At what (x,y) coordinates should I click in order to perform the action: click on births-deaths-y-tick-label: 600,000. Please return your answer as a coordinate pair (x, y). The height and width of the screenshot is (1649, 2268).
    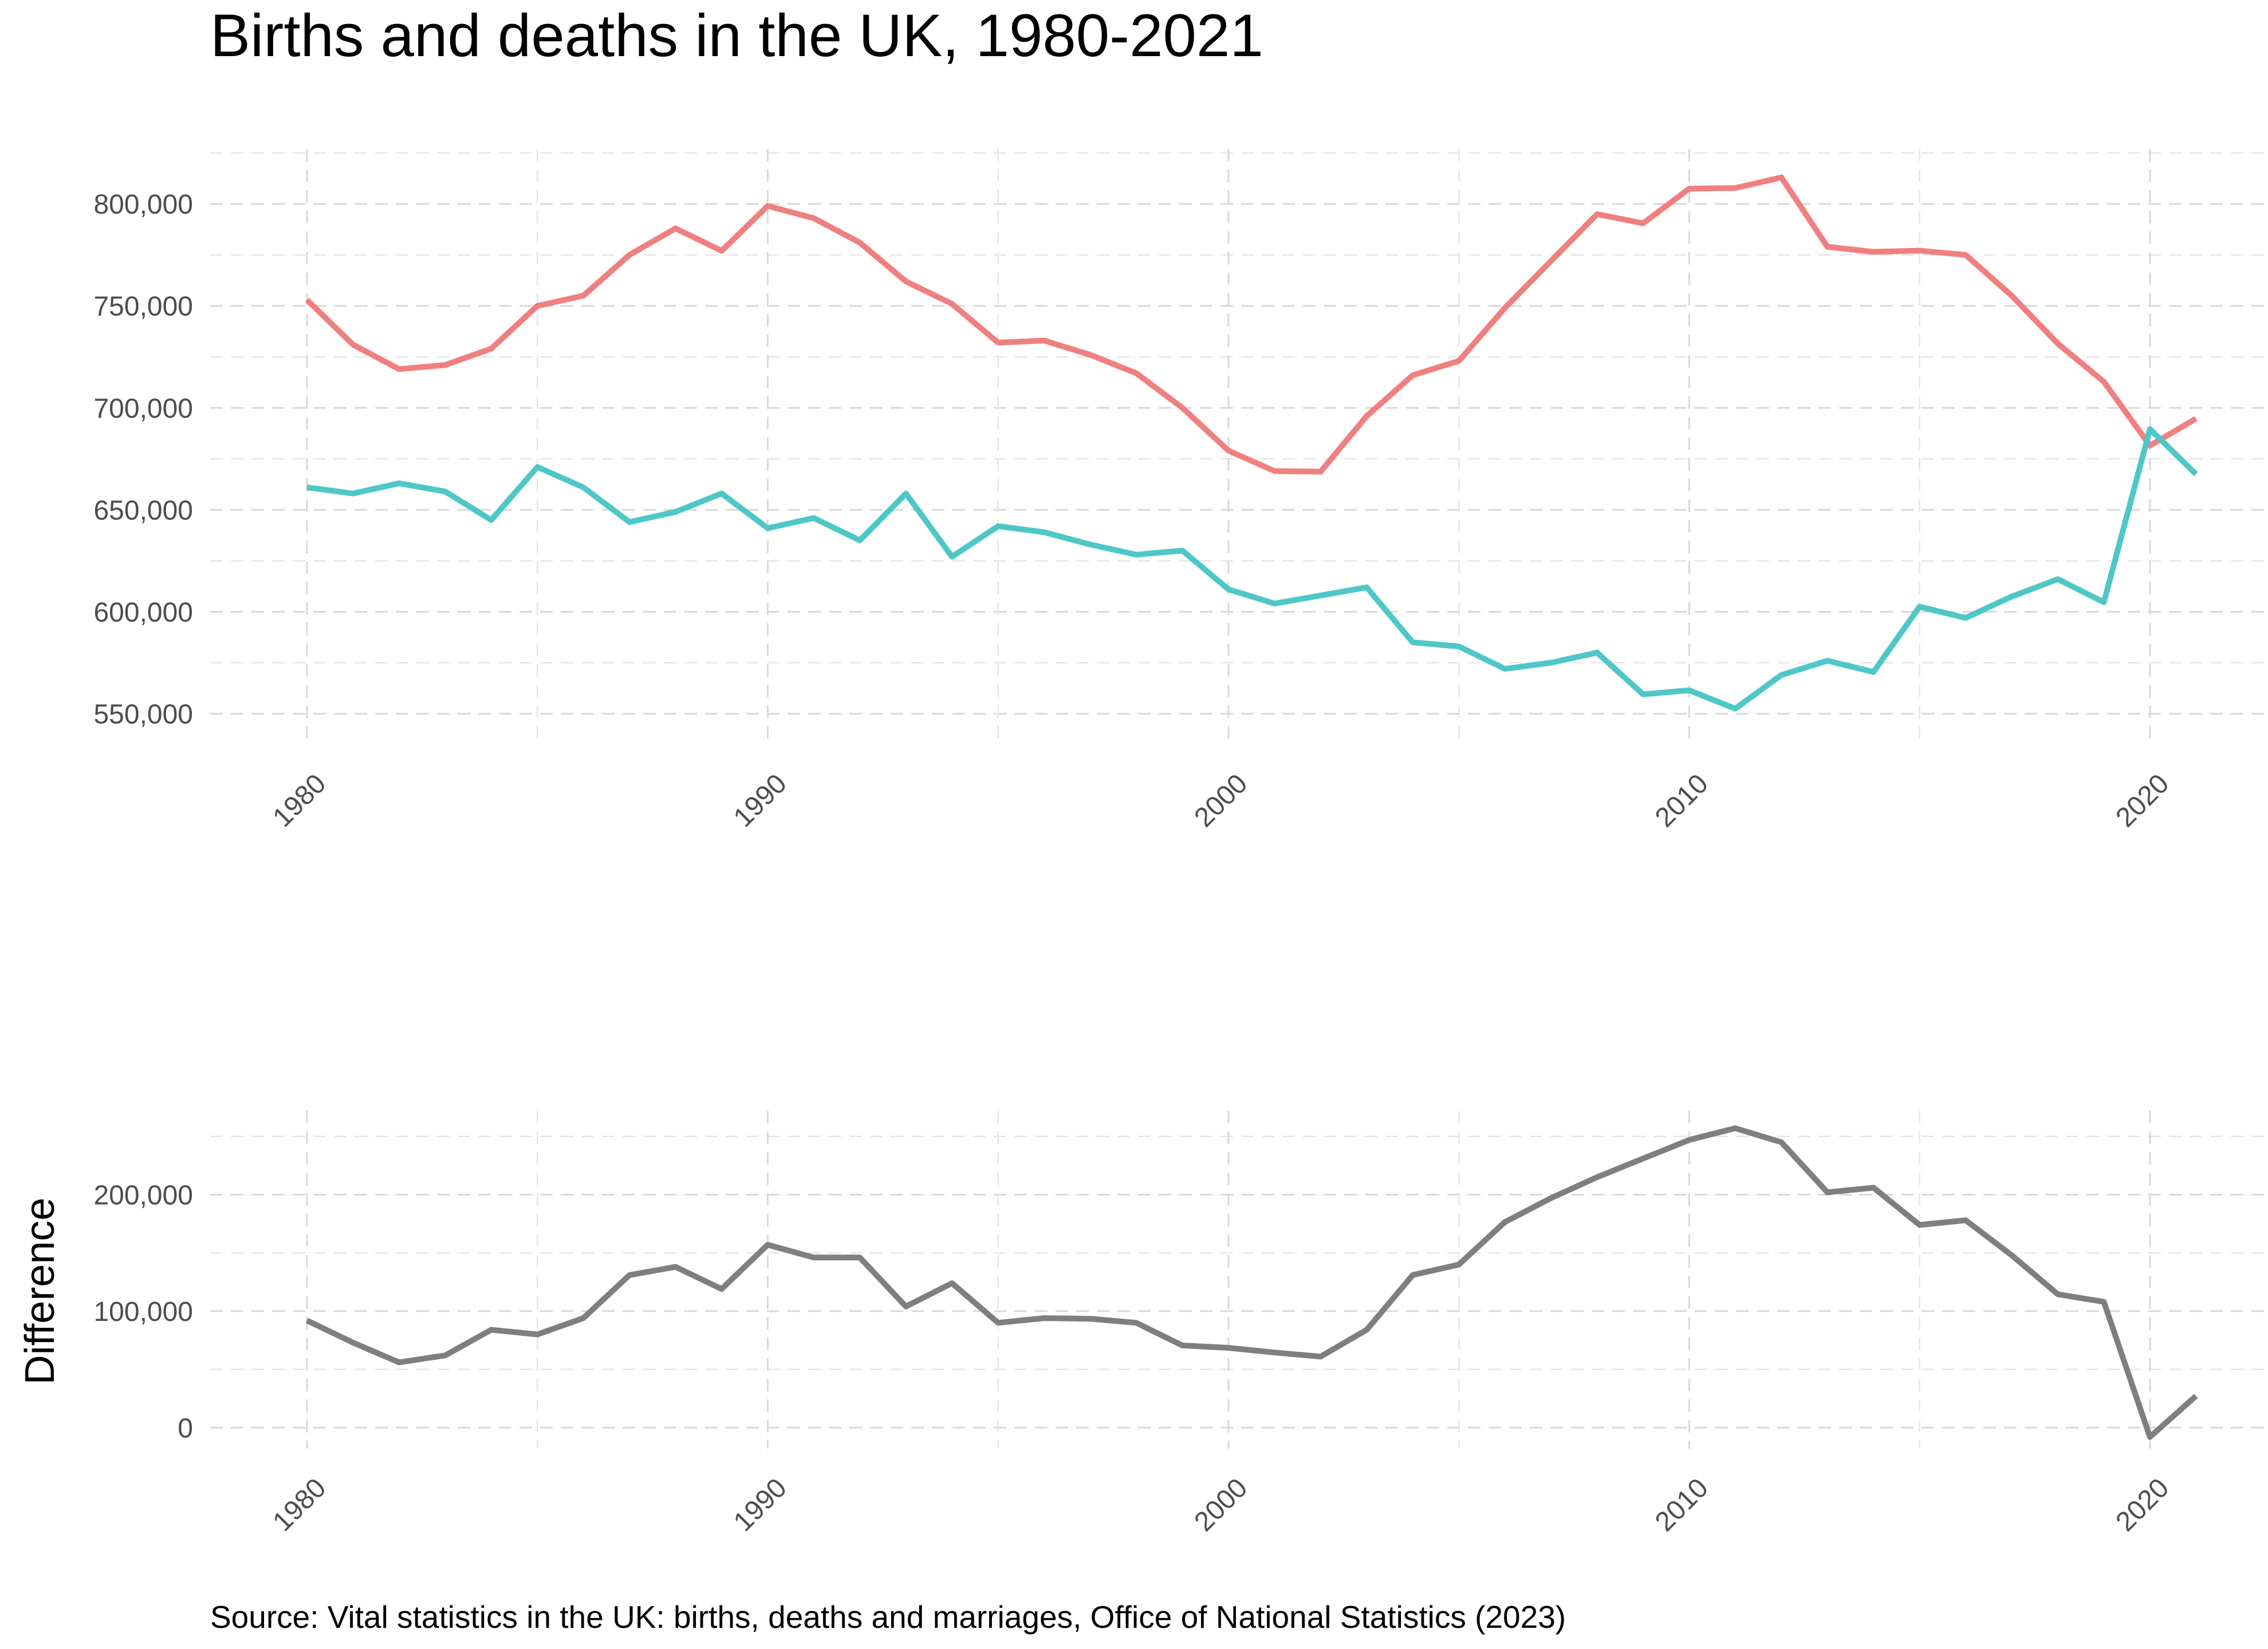
    Looking at the image, I should click on (143, 612).